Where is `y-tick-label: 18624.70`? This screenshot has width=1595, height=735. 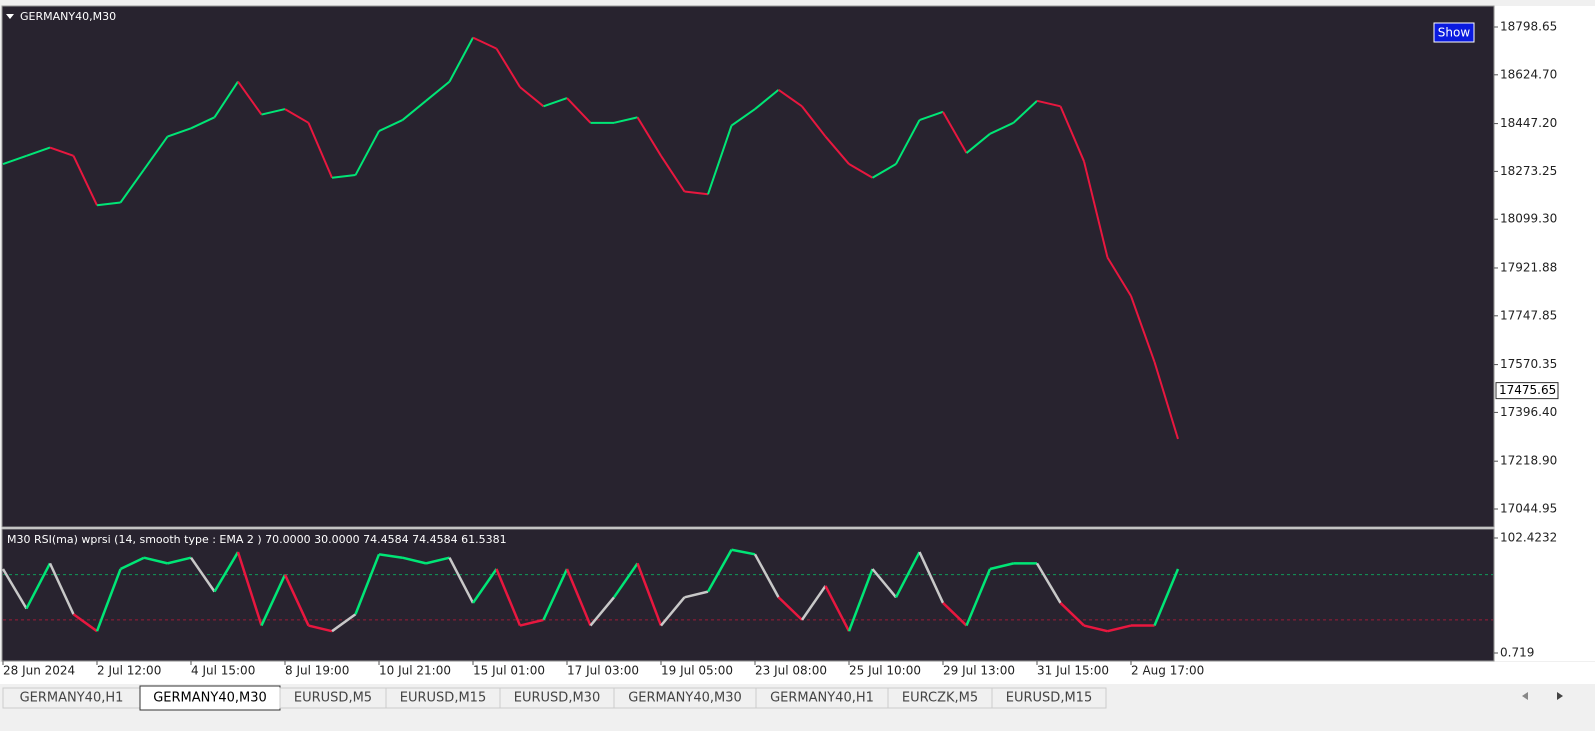
y-tick-label: 18624.70 is located at coordinates (1528, 74).